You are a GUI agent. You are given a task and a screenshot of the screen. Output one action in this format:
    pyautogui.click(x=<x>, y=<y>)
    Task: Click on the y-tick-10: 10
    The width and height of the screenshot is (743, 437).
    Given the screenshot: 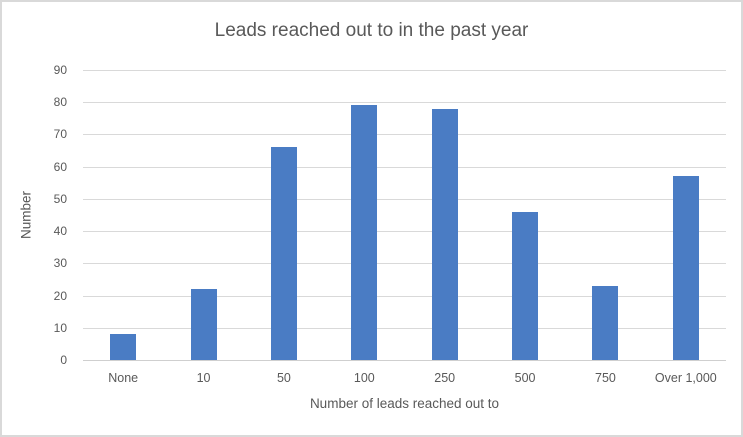 What is the action you would take?
    pyautogui.click(x=60, y=327)
    